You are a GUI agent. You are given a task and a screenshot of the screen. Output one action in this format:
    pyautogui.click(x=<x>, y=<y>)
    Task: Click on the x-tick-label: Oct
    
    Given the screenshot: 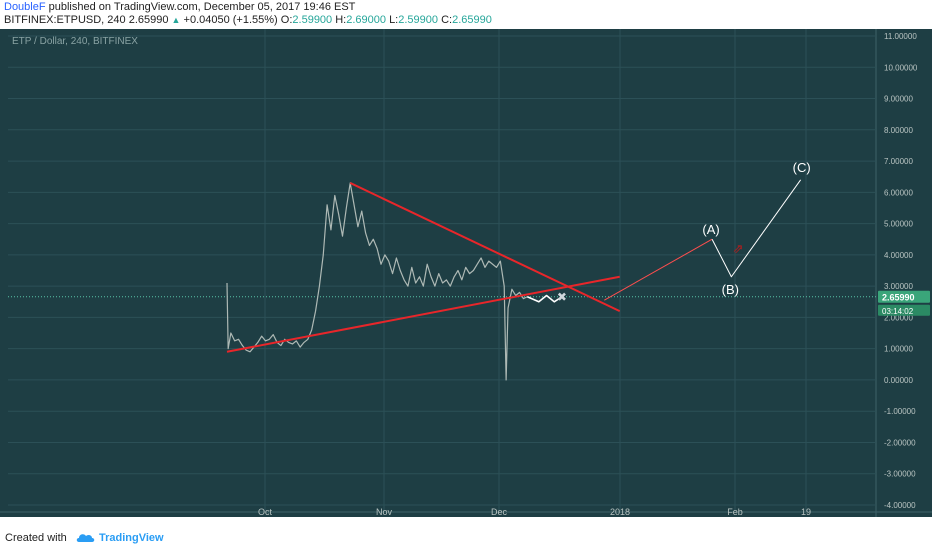 What is the action you would take?
    pyautogui.click(x=265, y=512)
    